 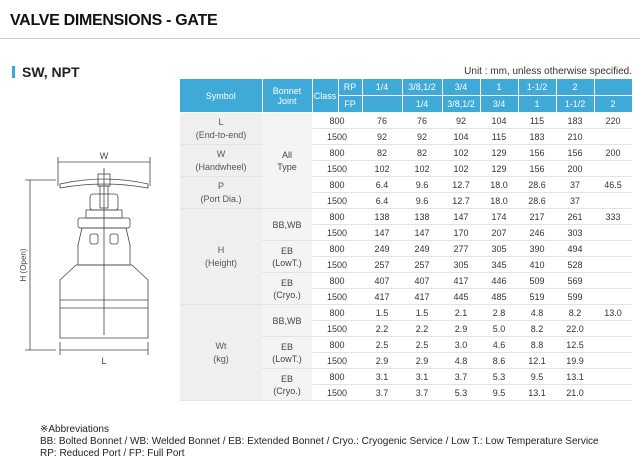 What do you see at coordinates (422, 264) in the screenshot?
I see `value-cell: 257` at bounding box center [422, 264].